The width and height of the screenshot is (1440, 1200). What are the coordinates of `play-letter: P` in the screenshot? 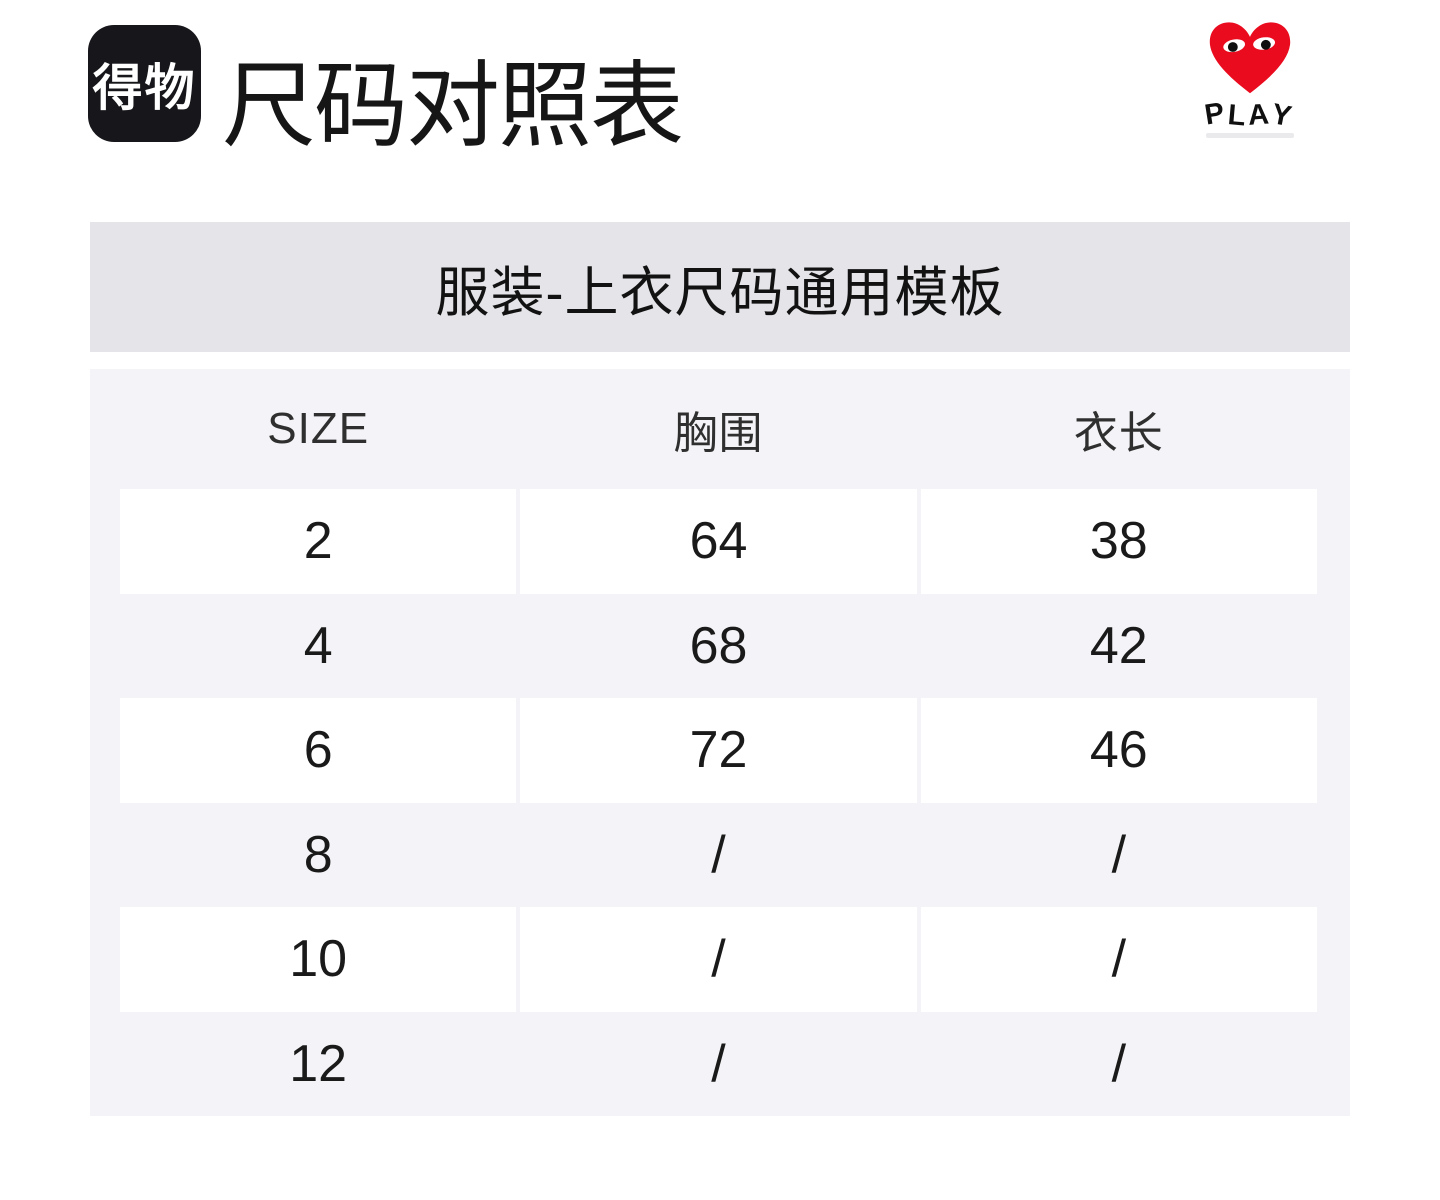 It's located at (1216, 114).